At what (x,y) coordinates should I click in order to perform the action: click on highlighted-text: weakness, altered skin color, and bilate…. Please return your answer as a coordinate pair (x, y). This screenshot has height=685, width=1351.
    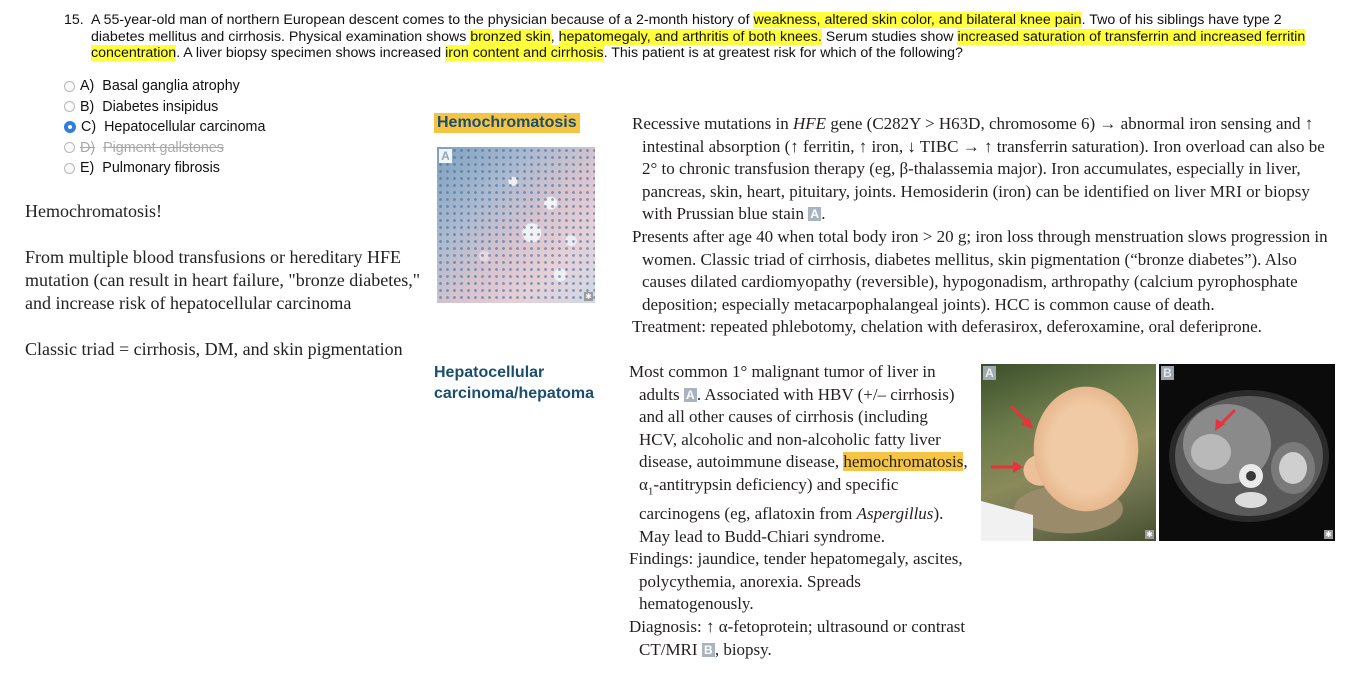
    Looking at the image, I should click on (917, 20).